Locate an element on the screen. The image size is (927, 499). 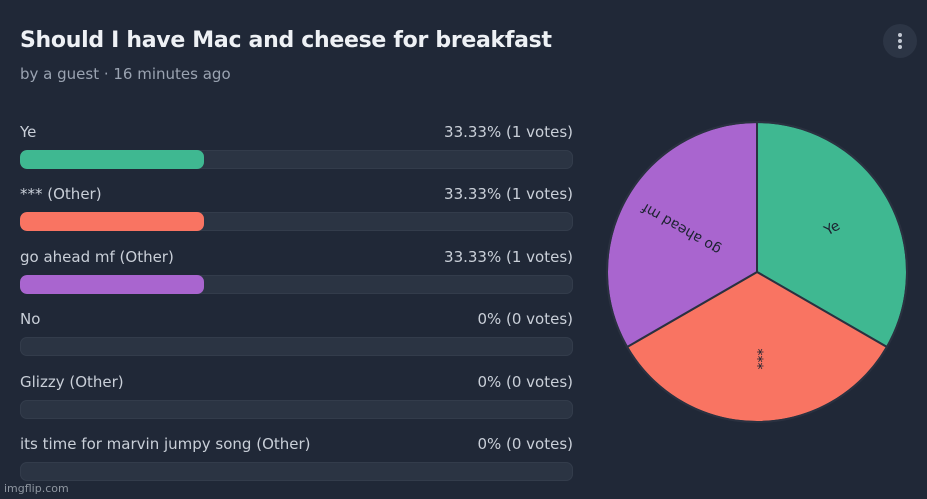
pie-slice-label: Ye is located at coordinates (832, 229).